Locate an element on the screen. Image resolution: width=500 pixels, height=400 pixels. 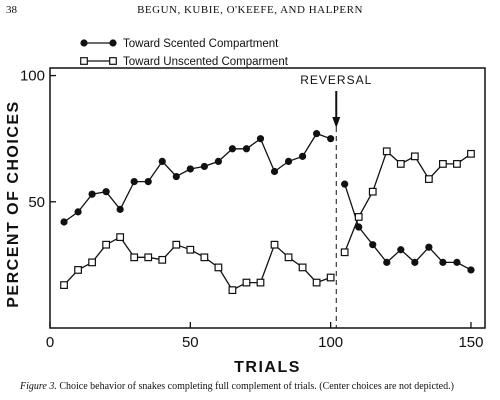
y-tick-label: 100 is located at coordinates (32, 76).